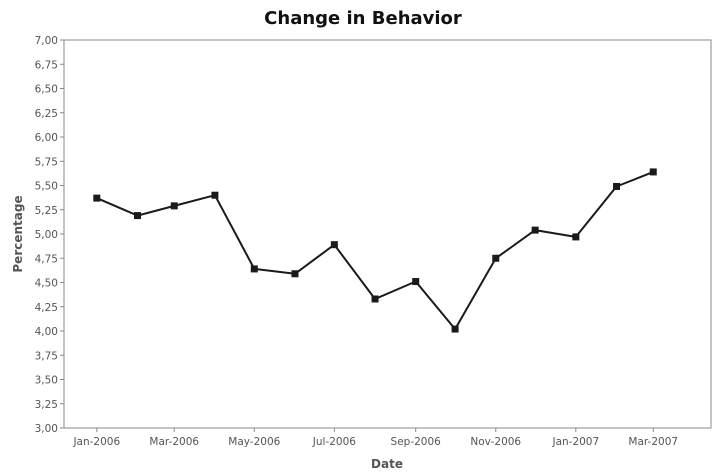 The width and height of the screenshot is (712, 475). Describe the element at coordinates (46, 114) in the screenshot. I see `y-tick-label: 6,25` at that location.